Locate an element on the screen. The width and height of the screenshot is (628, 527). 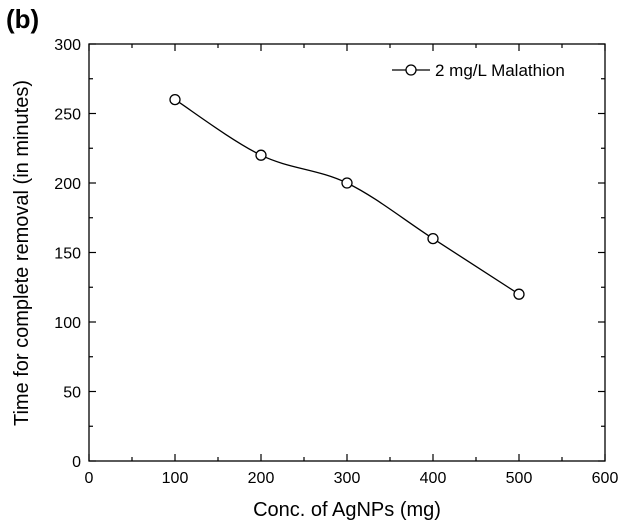
y-tick-label: 0 is located at coordinates (76, 462).